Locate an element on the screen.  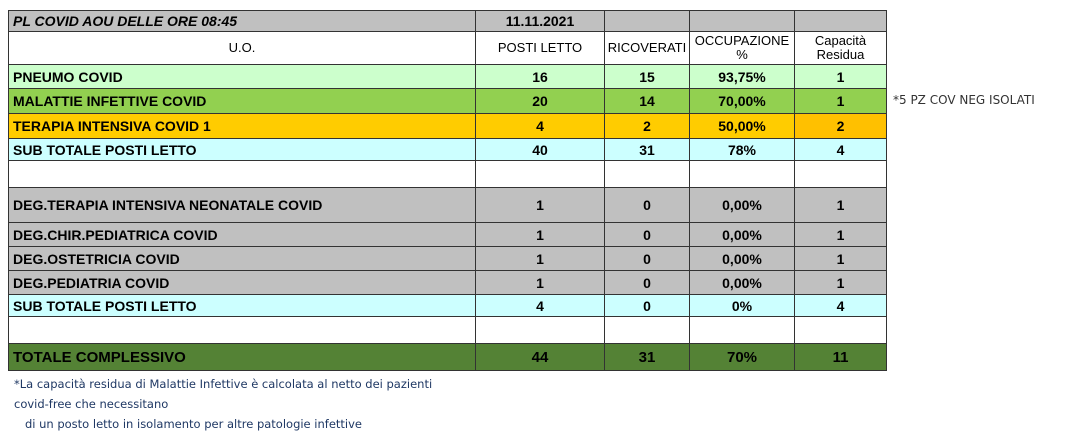
table-row: DEG.PEDIATRIA COVID 1 0 0,00% 1 is located at coordinates (447, 282).